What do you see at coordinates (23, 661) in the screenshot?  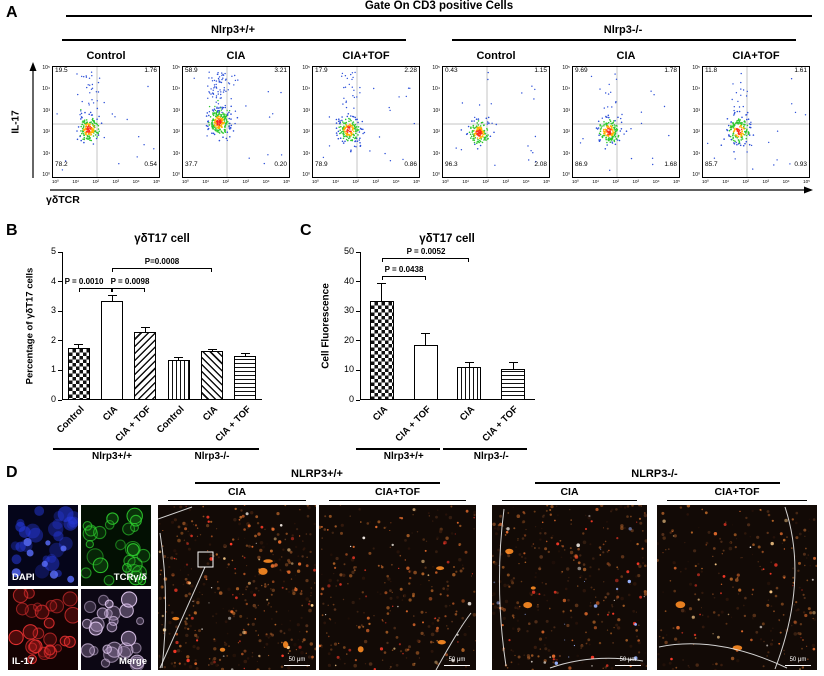 I see `thumbnail-label: IL-17` at bounding box center [23, 661].